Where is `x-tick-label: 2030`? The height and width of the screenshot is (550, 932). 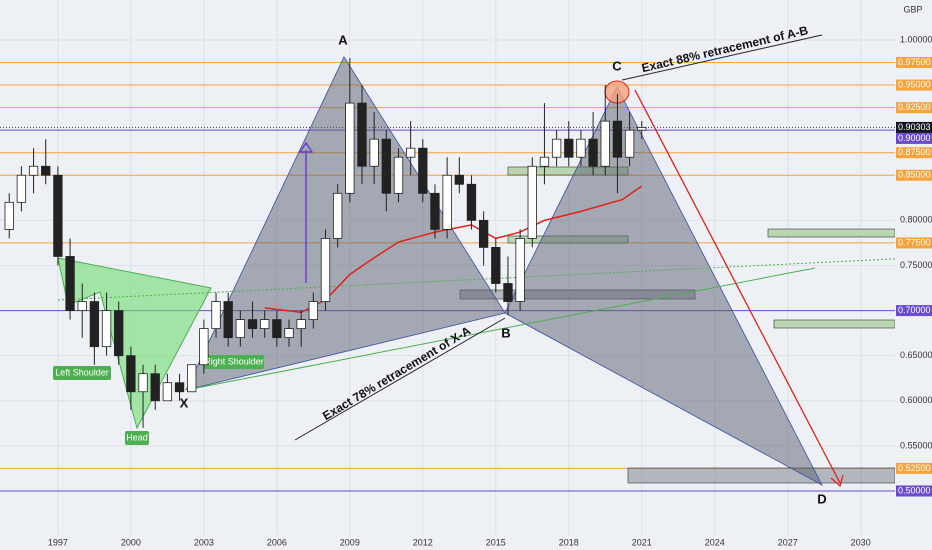
x-tick-label: 2030 is located at coordinates (861, 542).